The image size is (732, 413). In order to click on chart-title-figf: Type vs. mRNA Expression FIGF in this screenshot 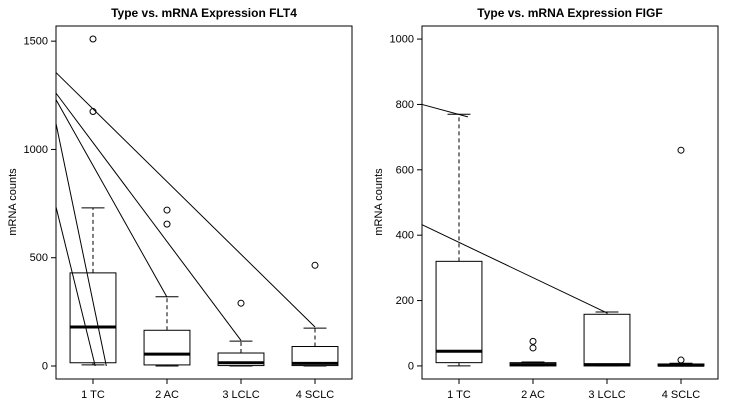, I will do `click(570, 13)`.